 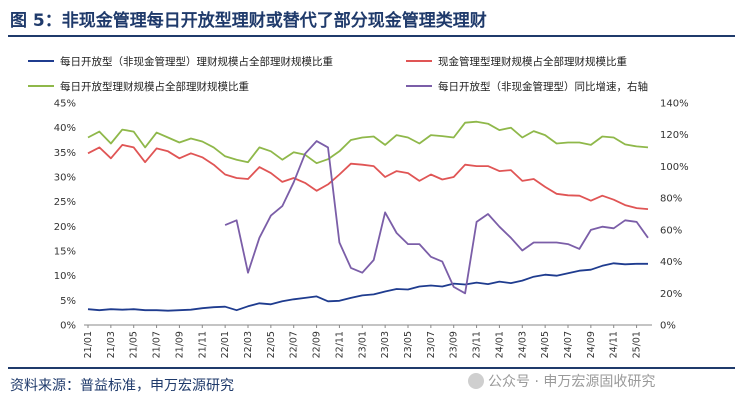 What do you see at coordinates (454, 344) in the screenshot?
I see `x-tick-label: 23/09` at bounding box center [454, 344].